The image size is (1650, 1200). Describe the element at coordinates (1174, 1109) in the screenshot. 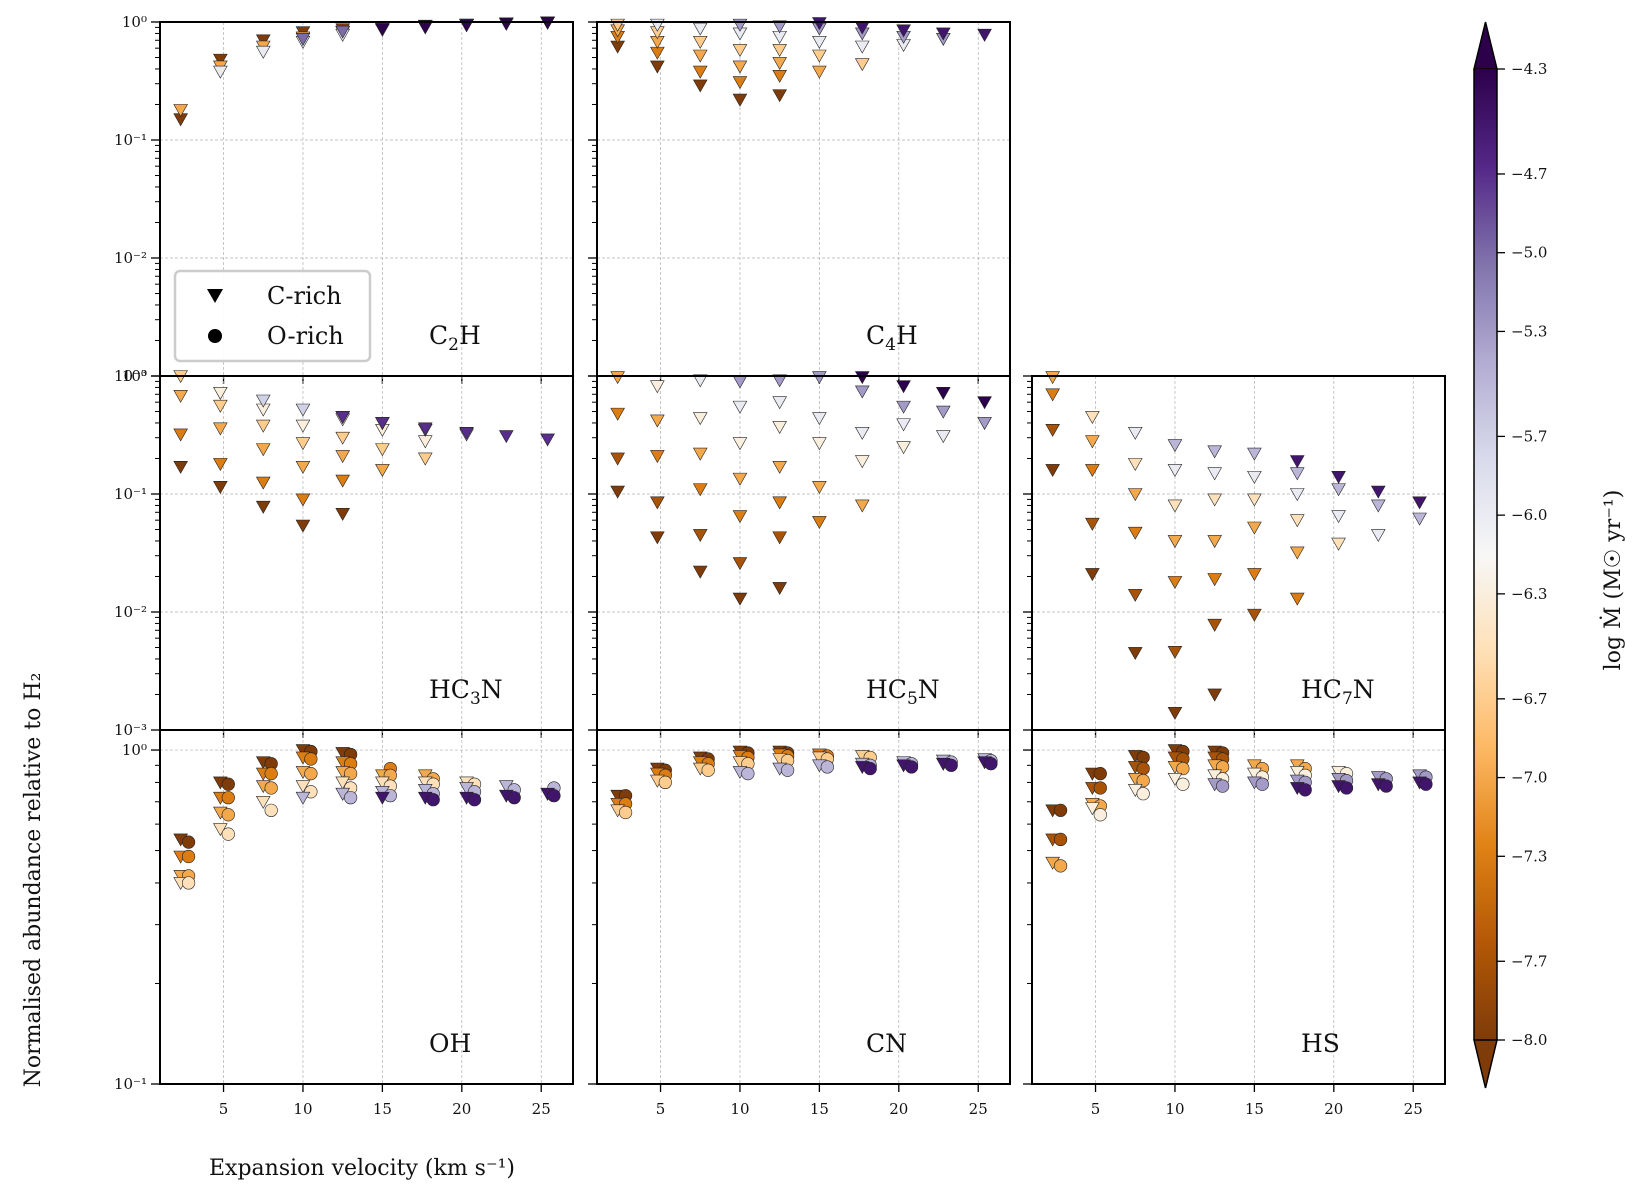

I see `x-tick-label: 10` at that location.